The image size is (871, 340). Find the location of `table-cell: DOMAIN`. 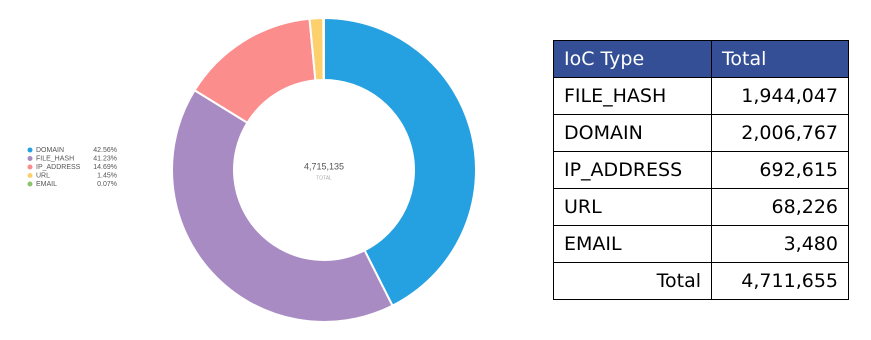

table-cell: DOMAIN is located at coordinates (632, 133).